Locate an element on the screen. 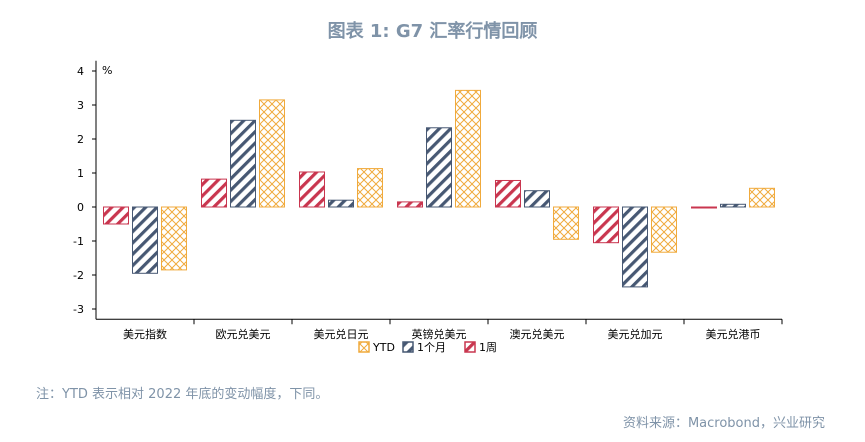 The width and height of the screenshot is (865, 442). x-category-label: 英镑兑美元 is located at coordinates (439, 334).